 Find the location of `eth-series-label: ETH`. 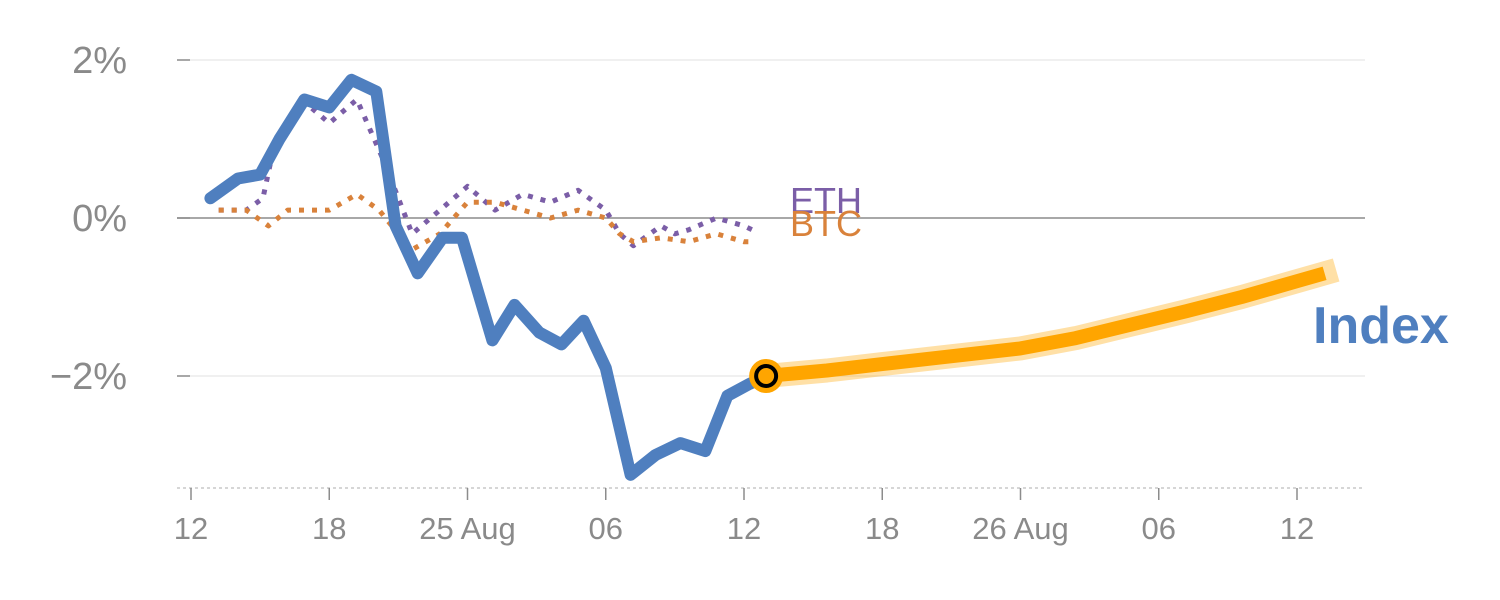

eth-series-label: ETH is located at coordinates (826, 200).